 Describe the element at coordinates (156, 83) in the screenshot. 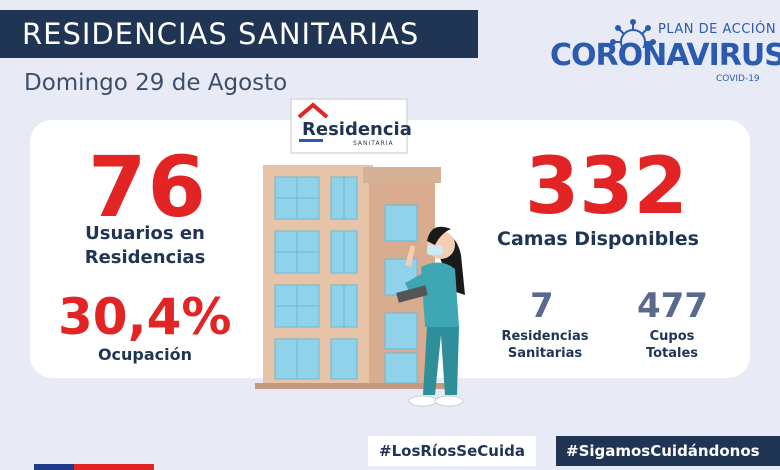

I see `report-date: Domingo 29 de Agosto` at that location.